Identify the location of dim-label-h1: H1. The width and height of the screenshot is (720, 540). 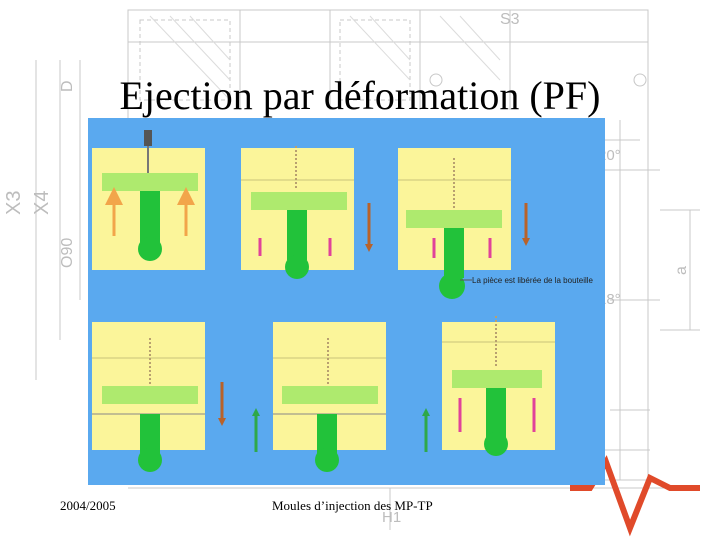
(391, 517).